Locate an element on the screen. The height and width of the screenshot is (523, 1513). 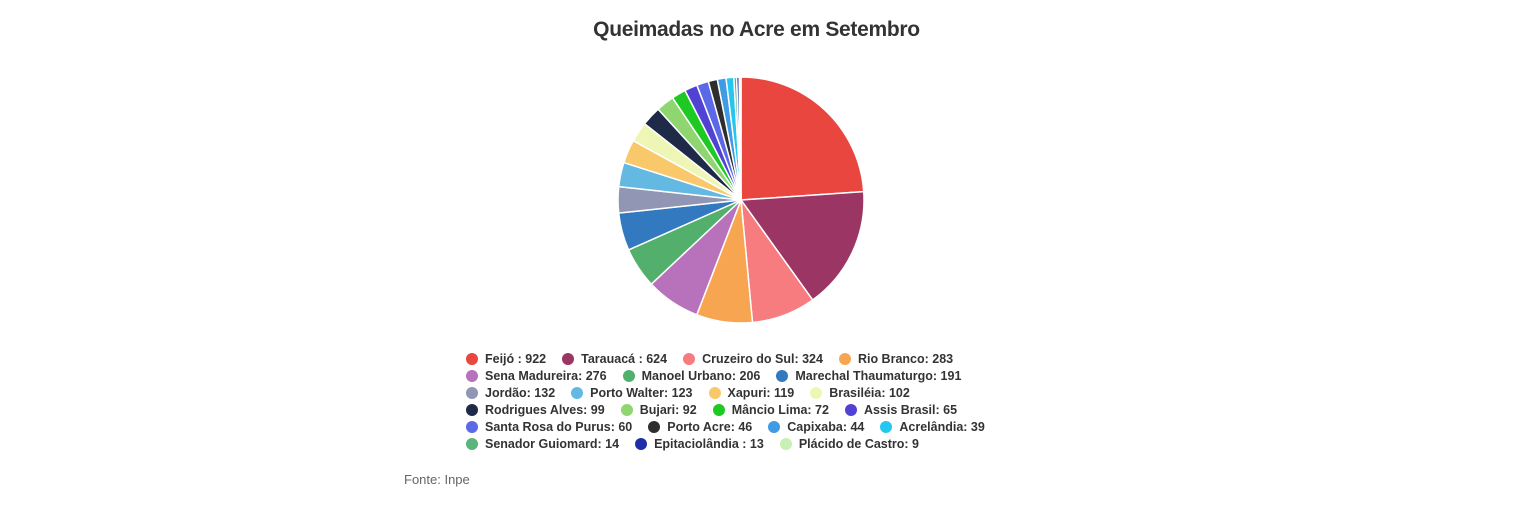
legend-item: Senador Guiomard: 14 is located at coordinates (542, 444).